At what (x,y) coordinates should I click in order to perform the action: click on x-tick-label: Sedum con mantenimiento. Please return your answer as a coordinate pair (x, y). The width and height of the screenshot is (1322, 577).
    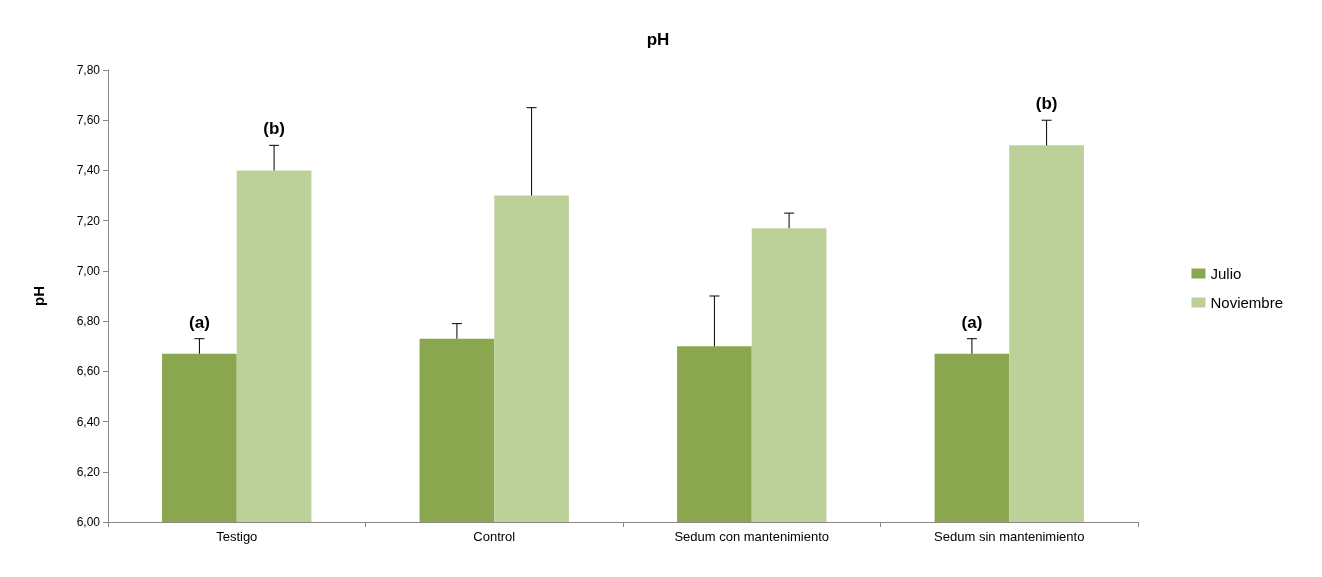
    Looking at the image, I should click on (752, 536).